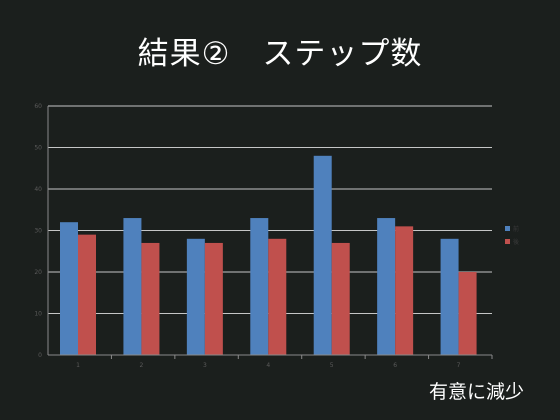 This screenshot has height=420, width=560. I want to click on y-tick-label: 60, so click(38, 106).